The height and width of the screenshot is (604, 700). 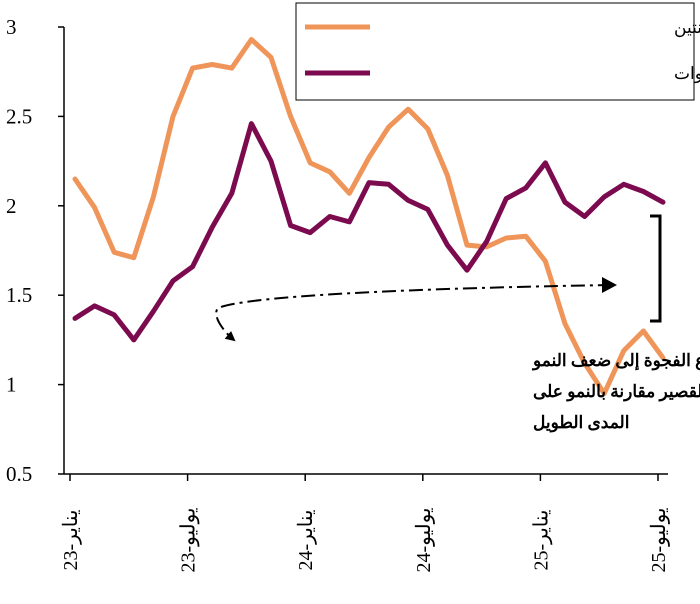 What do you see at coordinates (424, 539) in the screenshot?
I see `x-tick-label: يوليو-24` at bounding box center [424, 539].